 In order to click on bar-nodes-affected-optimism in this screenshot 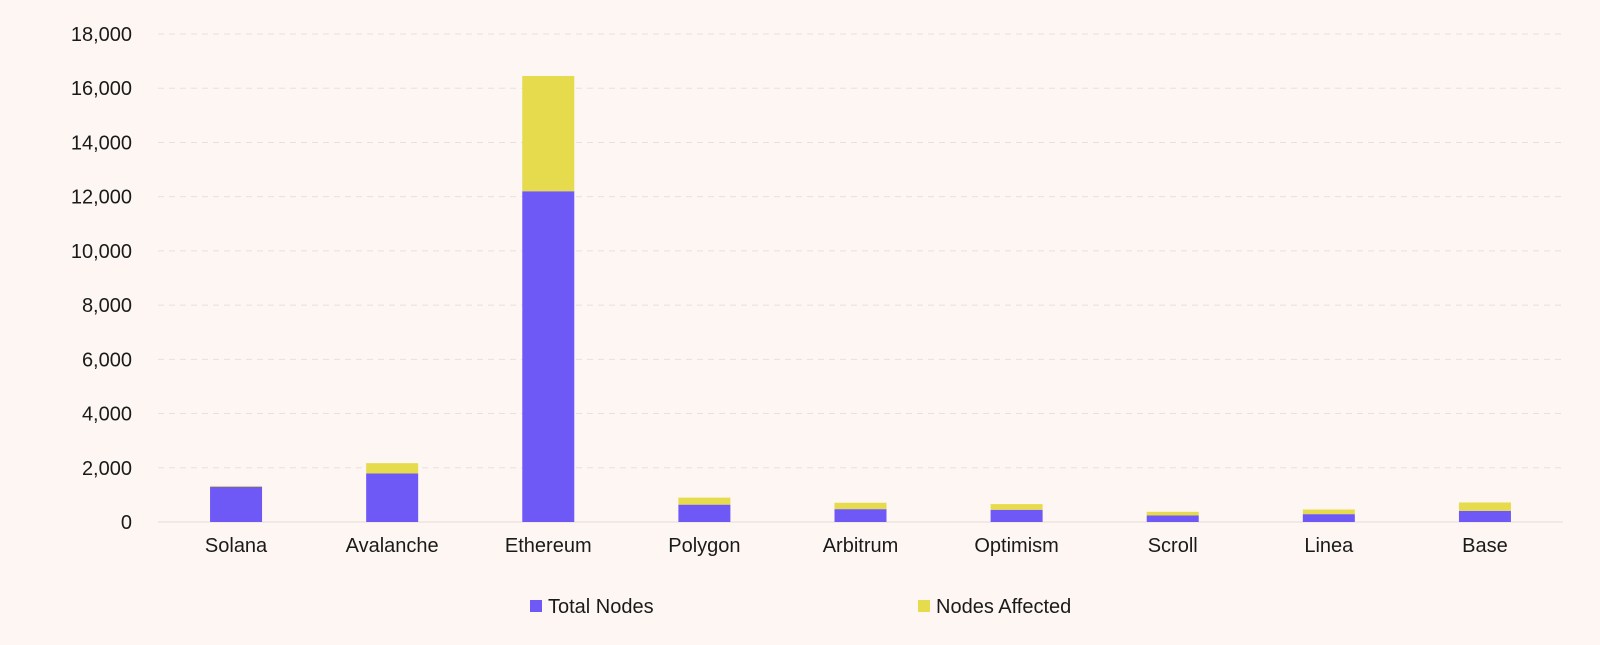, I will do `click(1016, 507)`.